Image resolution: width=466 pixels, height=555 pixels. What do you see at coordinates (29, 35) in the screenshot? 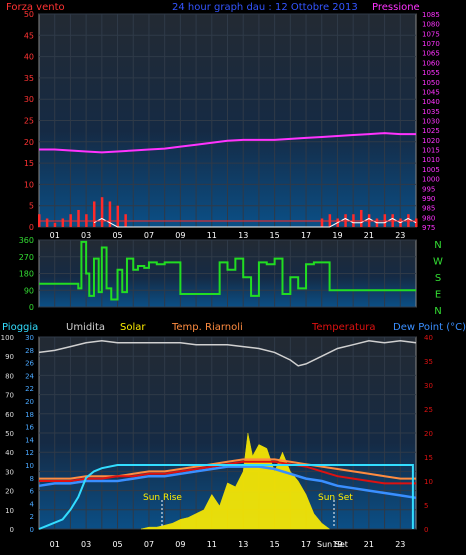
I see `wind-tick-label: 45` at bounding box center [29, 35].